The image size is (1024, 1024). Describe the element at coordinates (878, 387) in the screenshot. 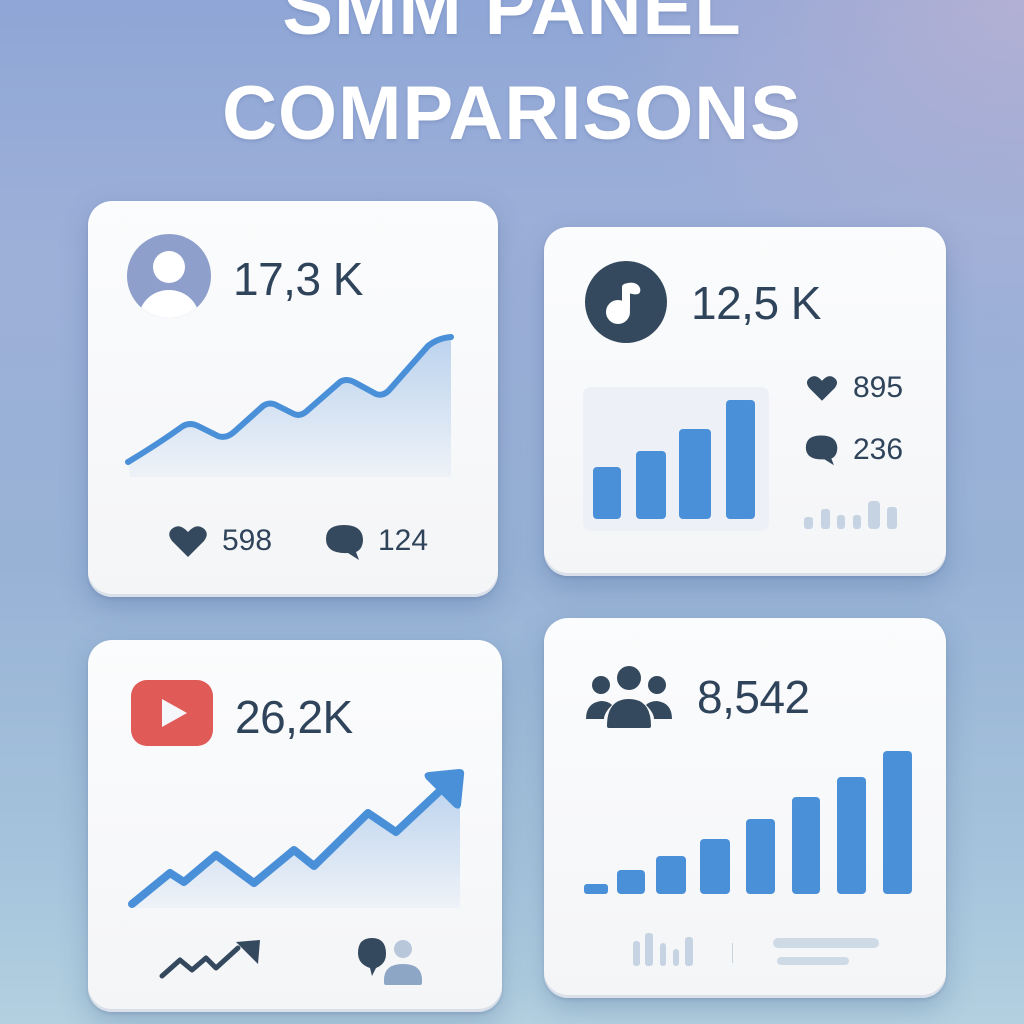

I see `likes-count: 895` at that location.